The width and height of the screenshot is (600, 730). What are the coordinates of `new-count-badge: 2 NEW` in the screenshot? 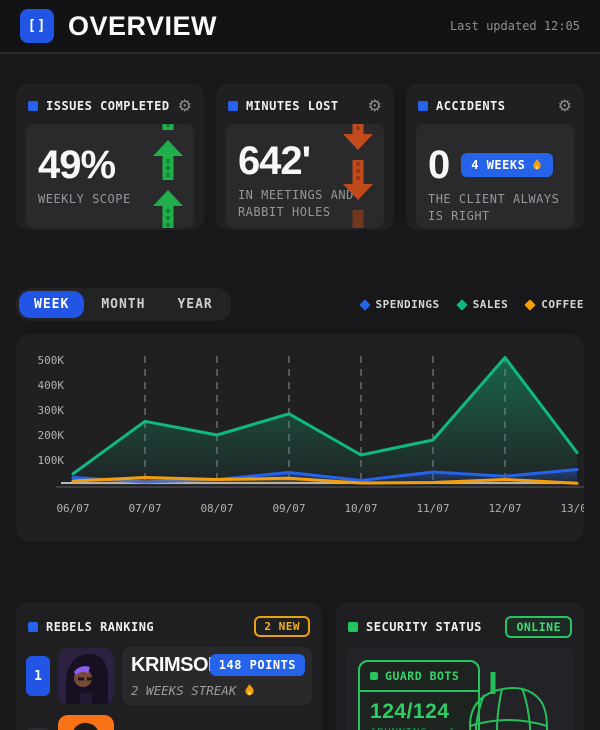 It's located at (282, 626).